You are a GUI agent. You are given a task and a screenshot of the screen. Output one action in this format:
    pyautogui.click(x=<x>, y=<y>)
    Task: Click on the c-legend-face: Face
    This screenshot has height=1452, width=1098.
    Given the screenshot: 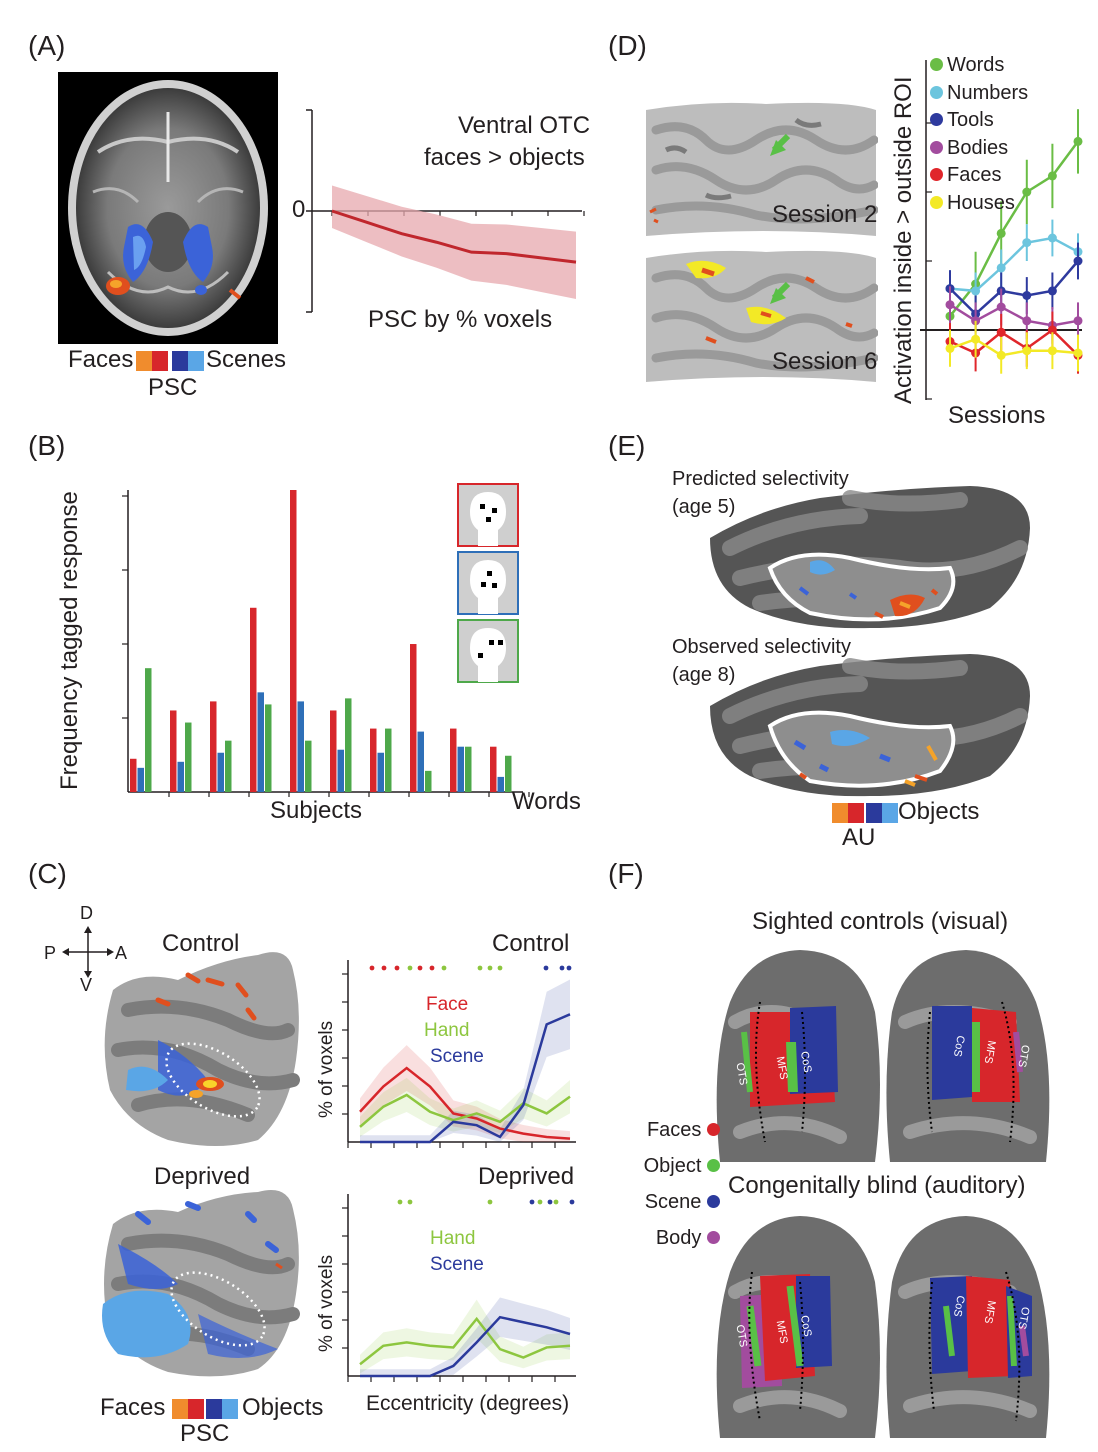 What is the action you would take?
    pyautogui.click(x=447, y=1004)
    